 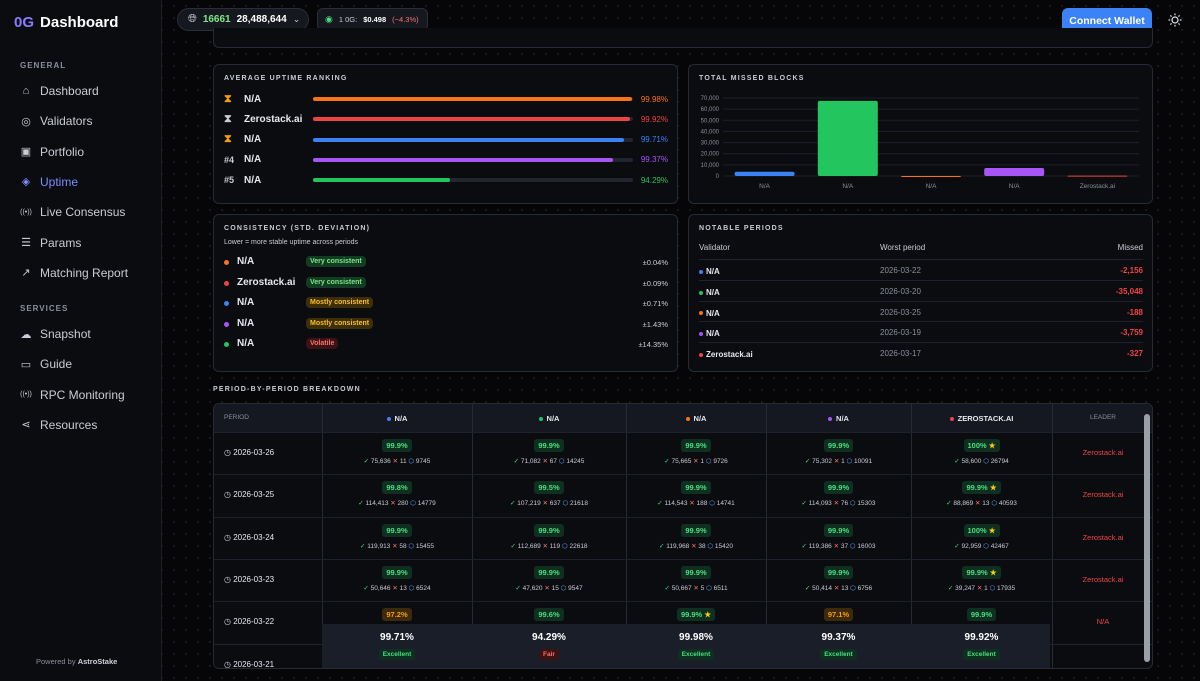 What do you see at coordinates (986, 461) in the screenshot?
I see `block-icon: ⬡` at bounding box center [986, 461].